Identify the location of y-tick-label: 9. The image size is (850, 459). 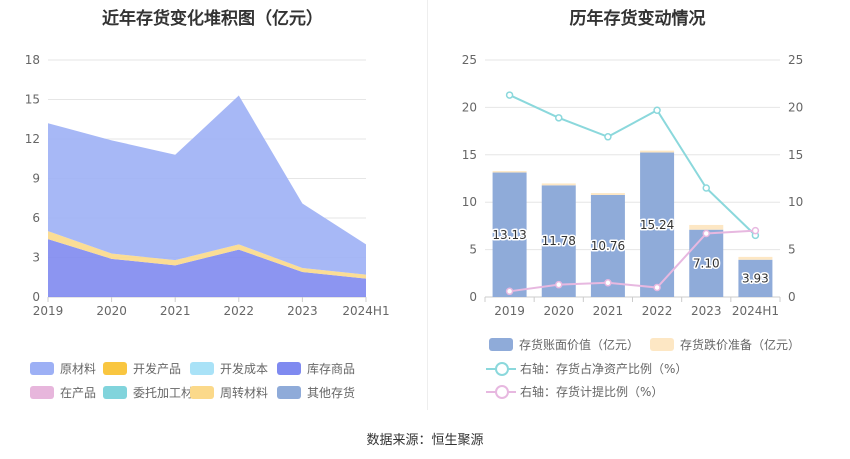
(36, 179).